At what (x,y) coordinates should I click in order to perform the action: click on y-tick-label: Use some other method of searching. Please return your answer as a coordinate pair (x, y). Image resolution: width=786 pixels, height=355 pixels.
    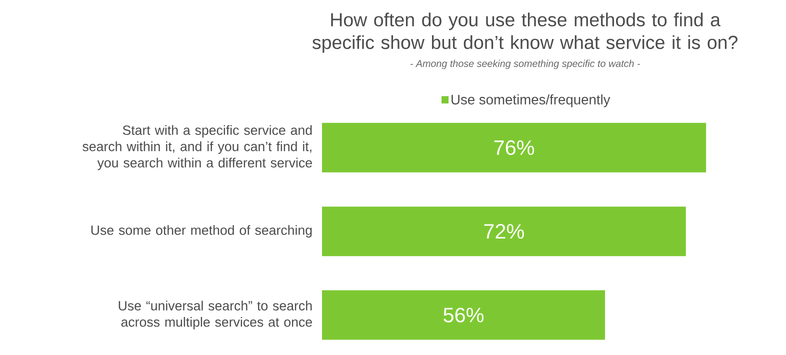
    Looking at the image, I should click on (201, 231).